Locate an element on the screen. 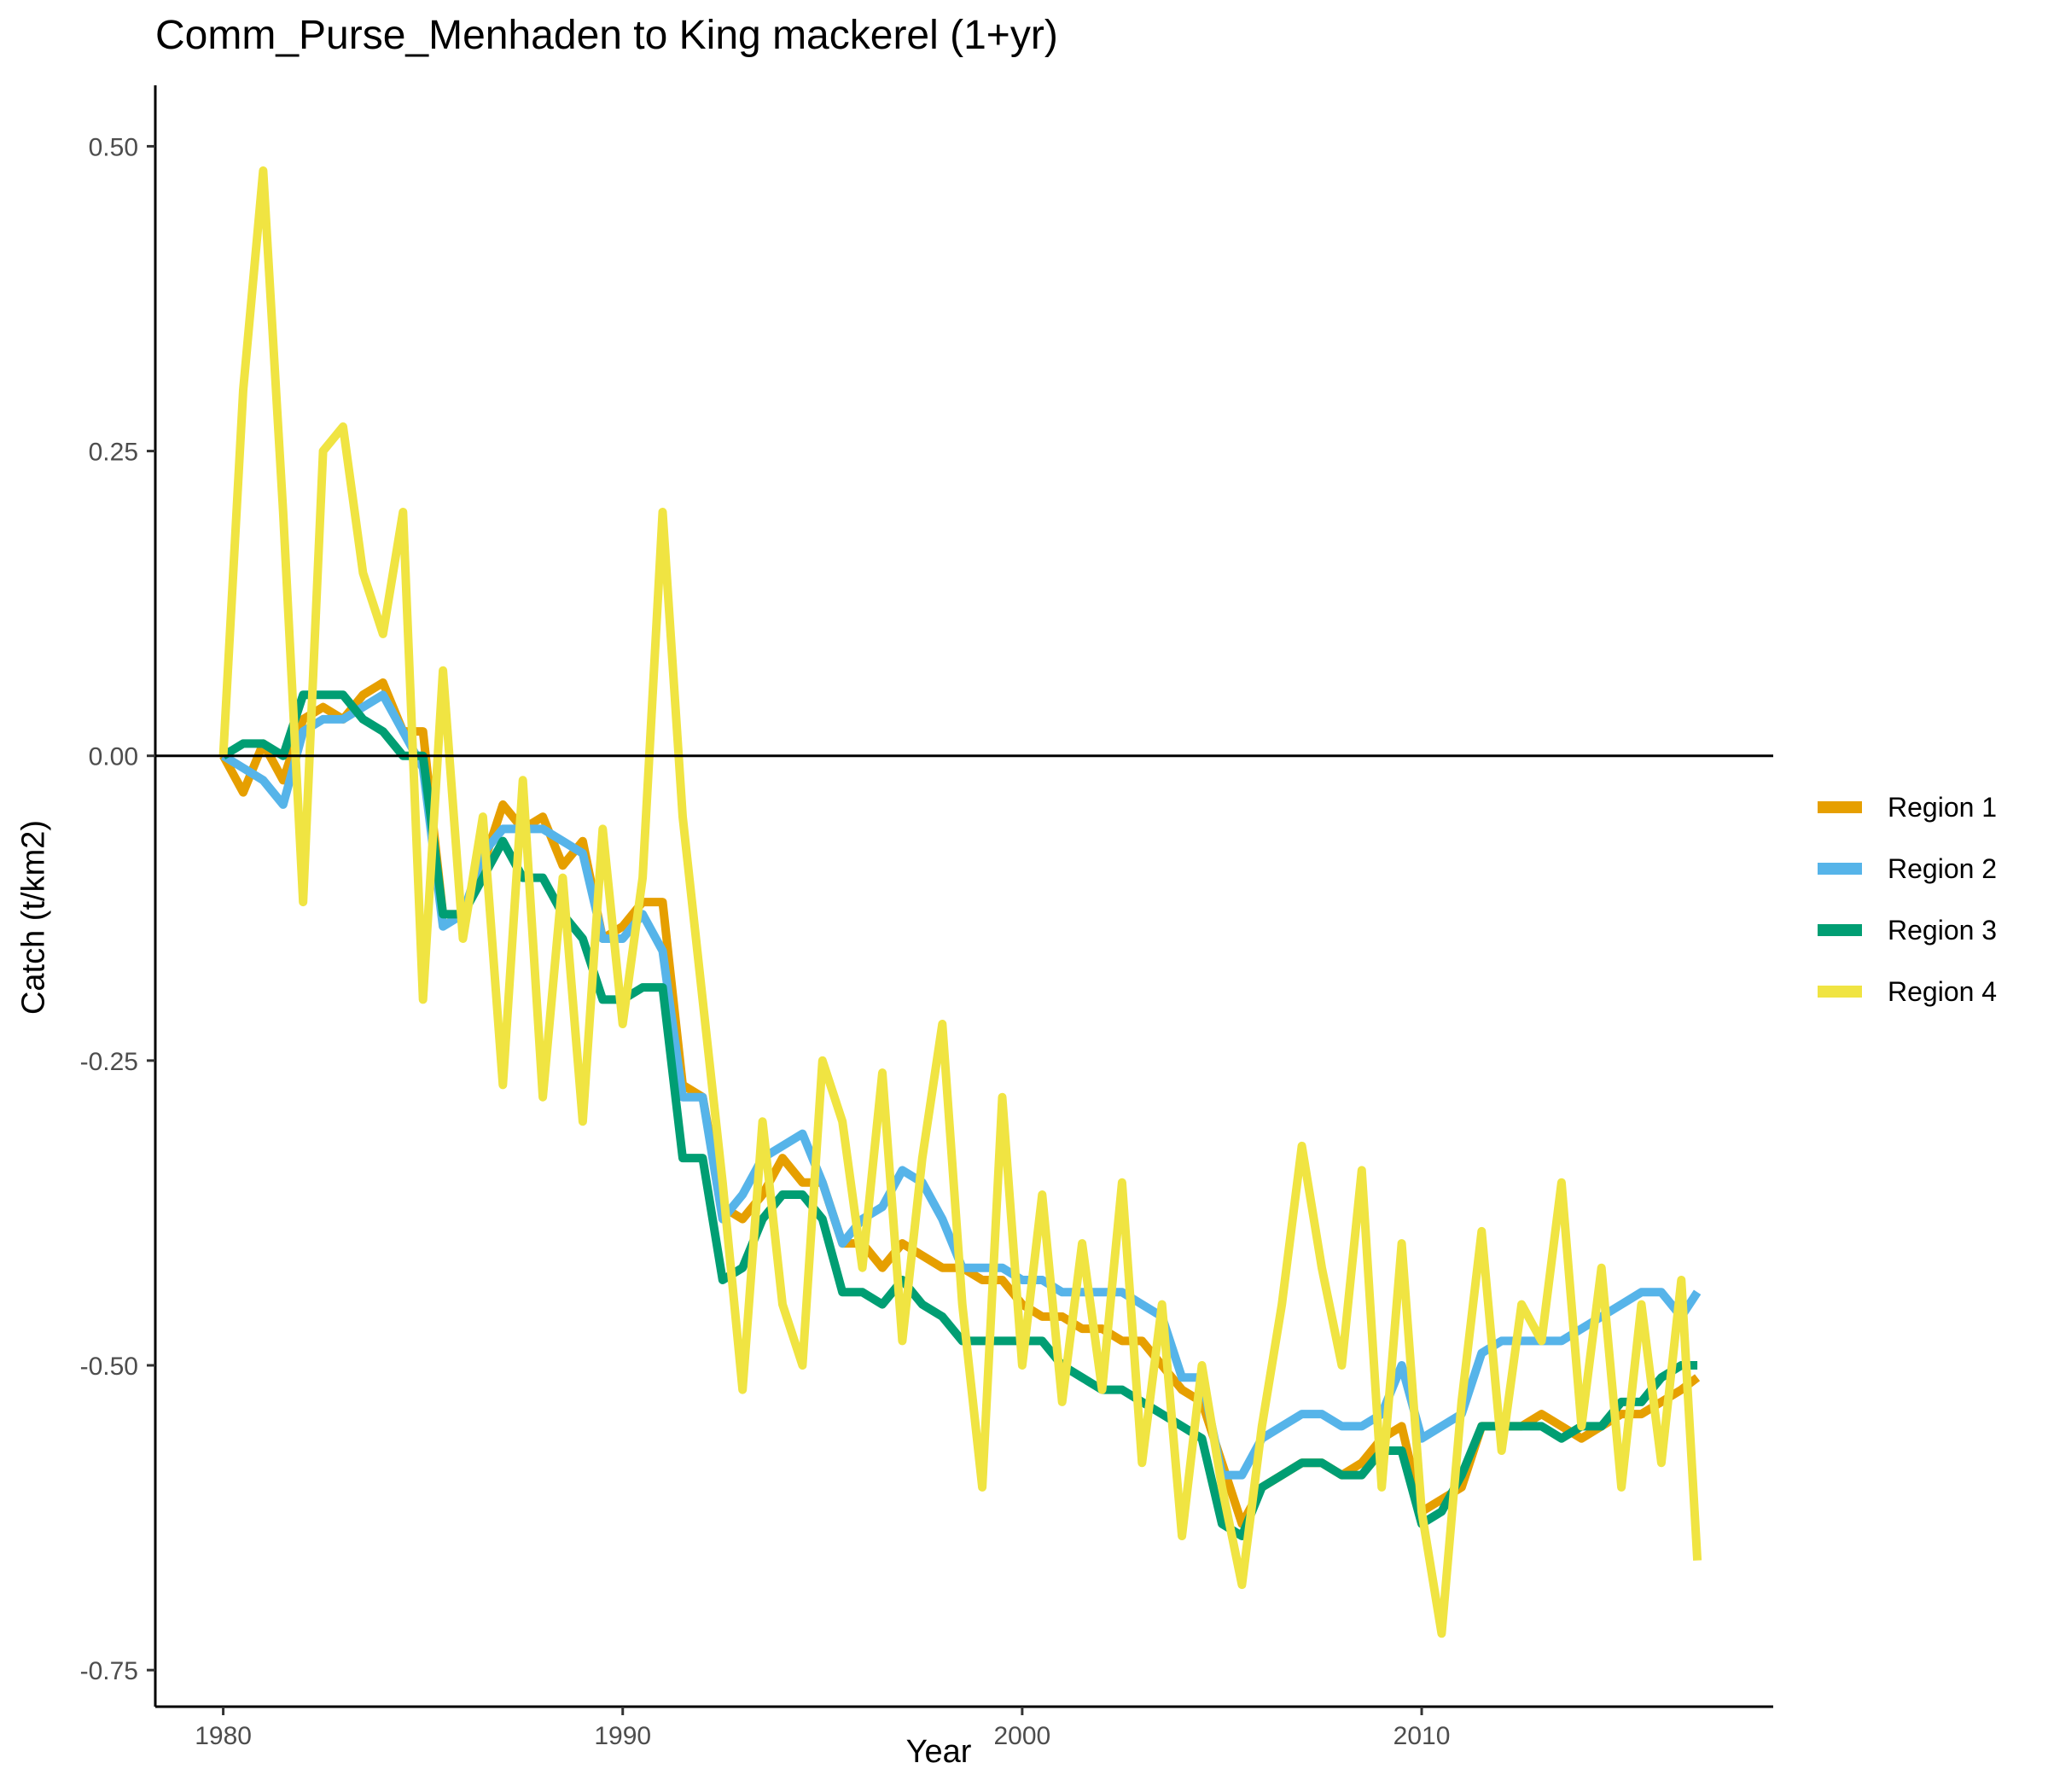  y-tick-label: -0.50 is located at coordinates (109, 1367).